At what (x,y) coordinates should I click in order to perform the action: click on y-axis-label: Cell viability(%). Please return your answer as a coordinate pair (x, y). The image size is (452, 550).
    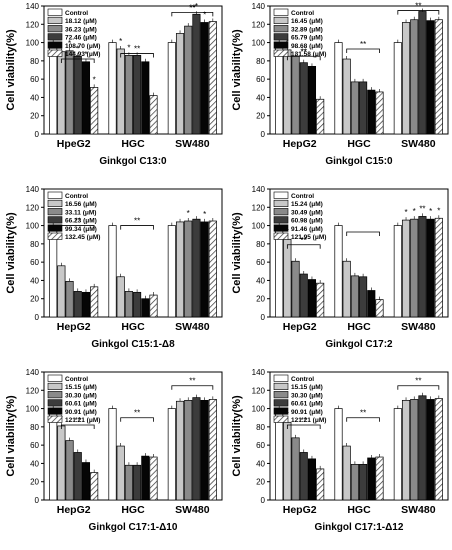
    Looking at the image, I should click on (237, 70).